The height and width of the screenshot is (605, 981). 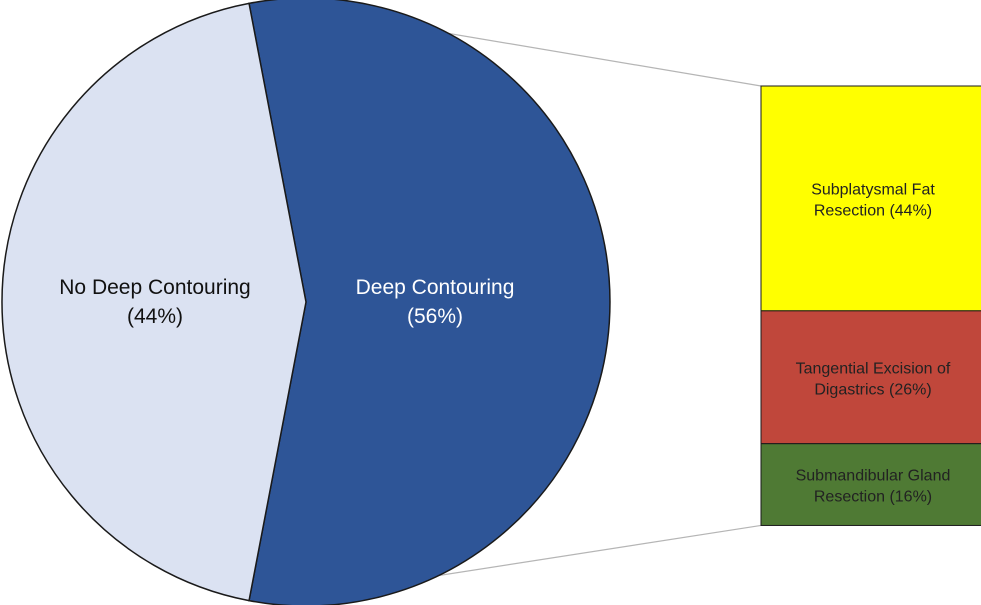 I want to click on bar-segment-tangential-excision-of, so click(x=870, y=377).